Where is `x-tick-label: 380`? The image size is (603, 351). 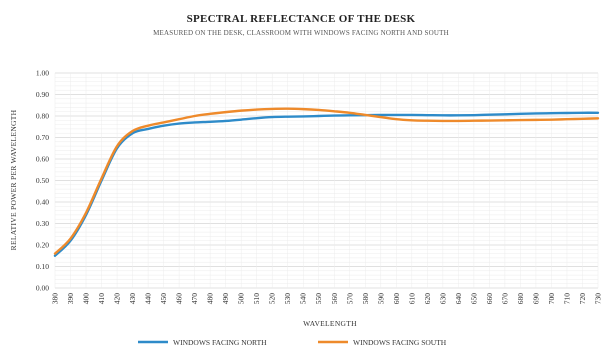 x-tick-label: 380 is located at coordinates (55, 299).